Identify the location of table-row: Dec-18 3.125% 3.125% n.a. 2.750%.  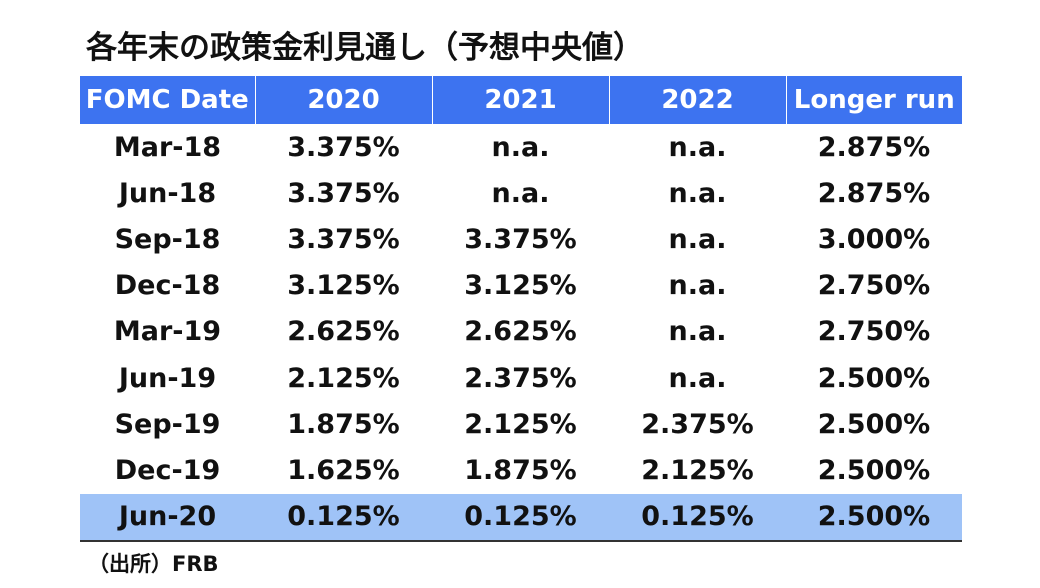
(521, 286).